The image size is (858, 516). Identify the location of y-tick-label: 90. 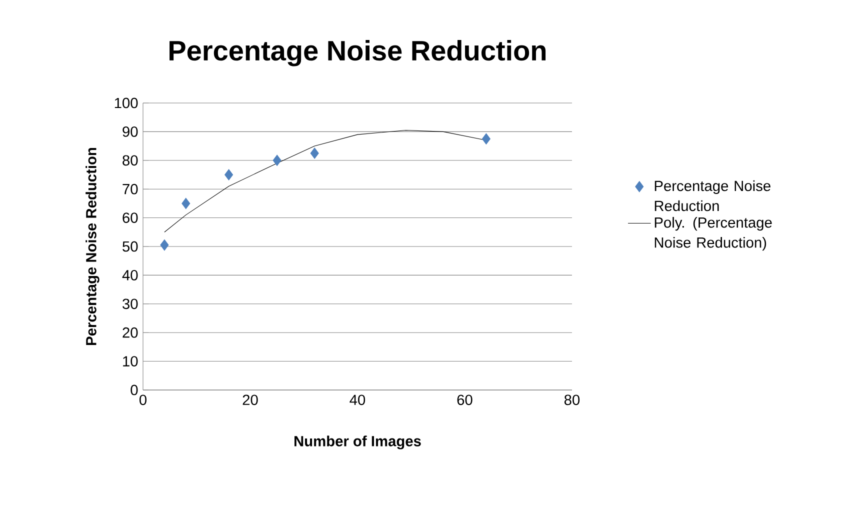
(130, 131).